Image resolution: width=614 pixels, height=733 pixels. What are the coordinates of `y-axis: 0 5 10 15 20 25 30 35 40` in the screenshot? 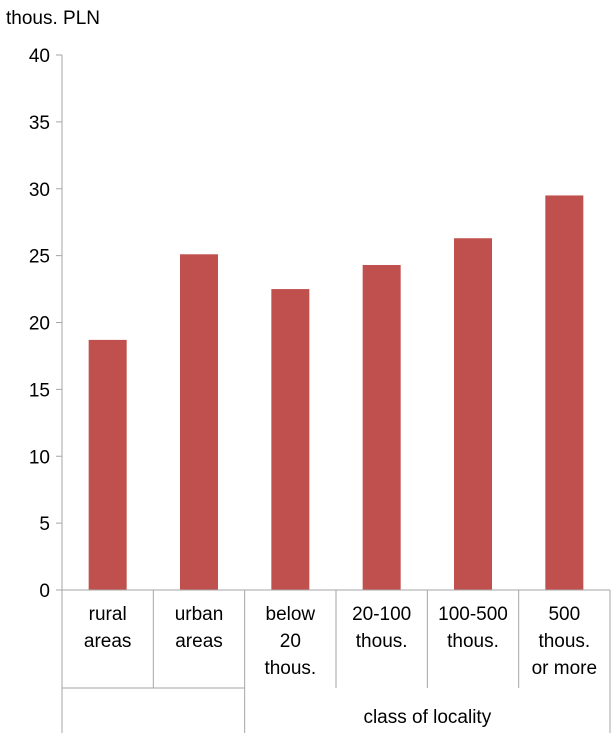 It's located at (46, 324).